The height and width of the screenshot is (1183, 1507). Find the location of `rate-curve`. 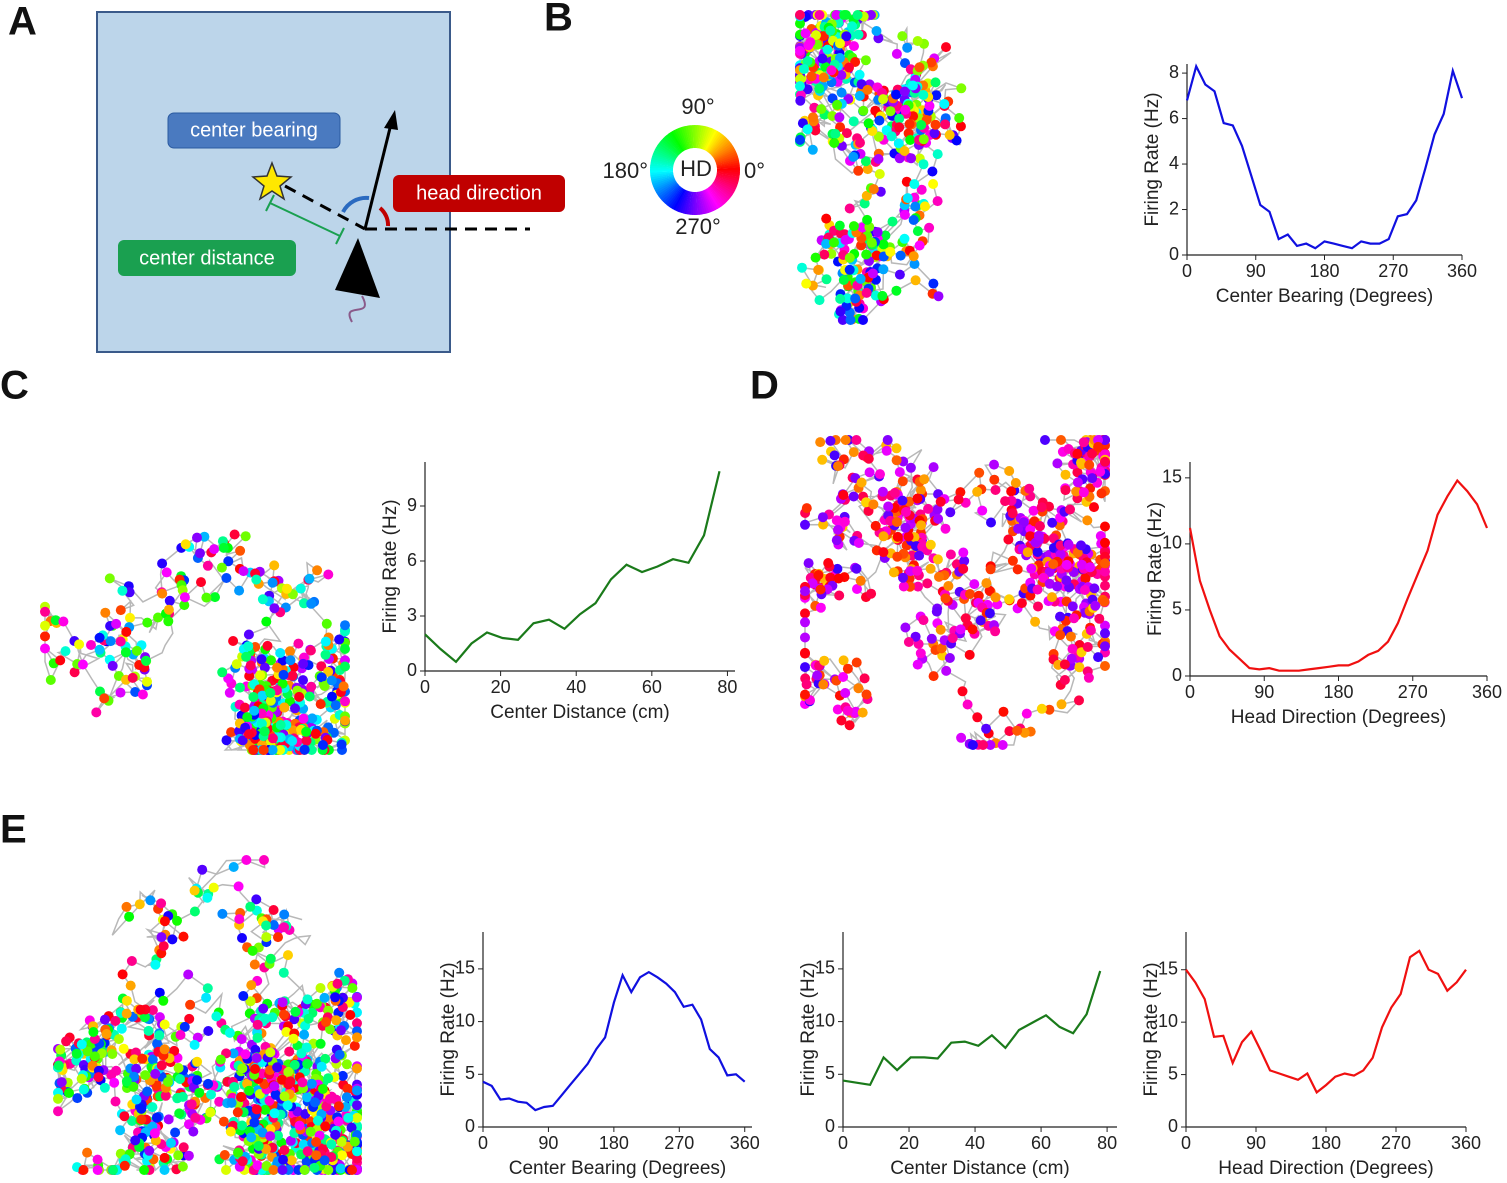

rate-curve is located at coordinates (1324, 156).